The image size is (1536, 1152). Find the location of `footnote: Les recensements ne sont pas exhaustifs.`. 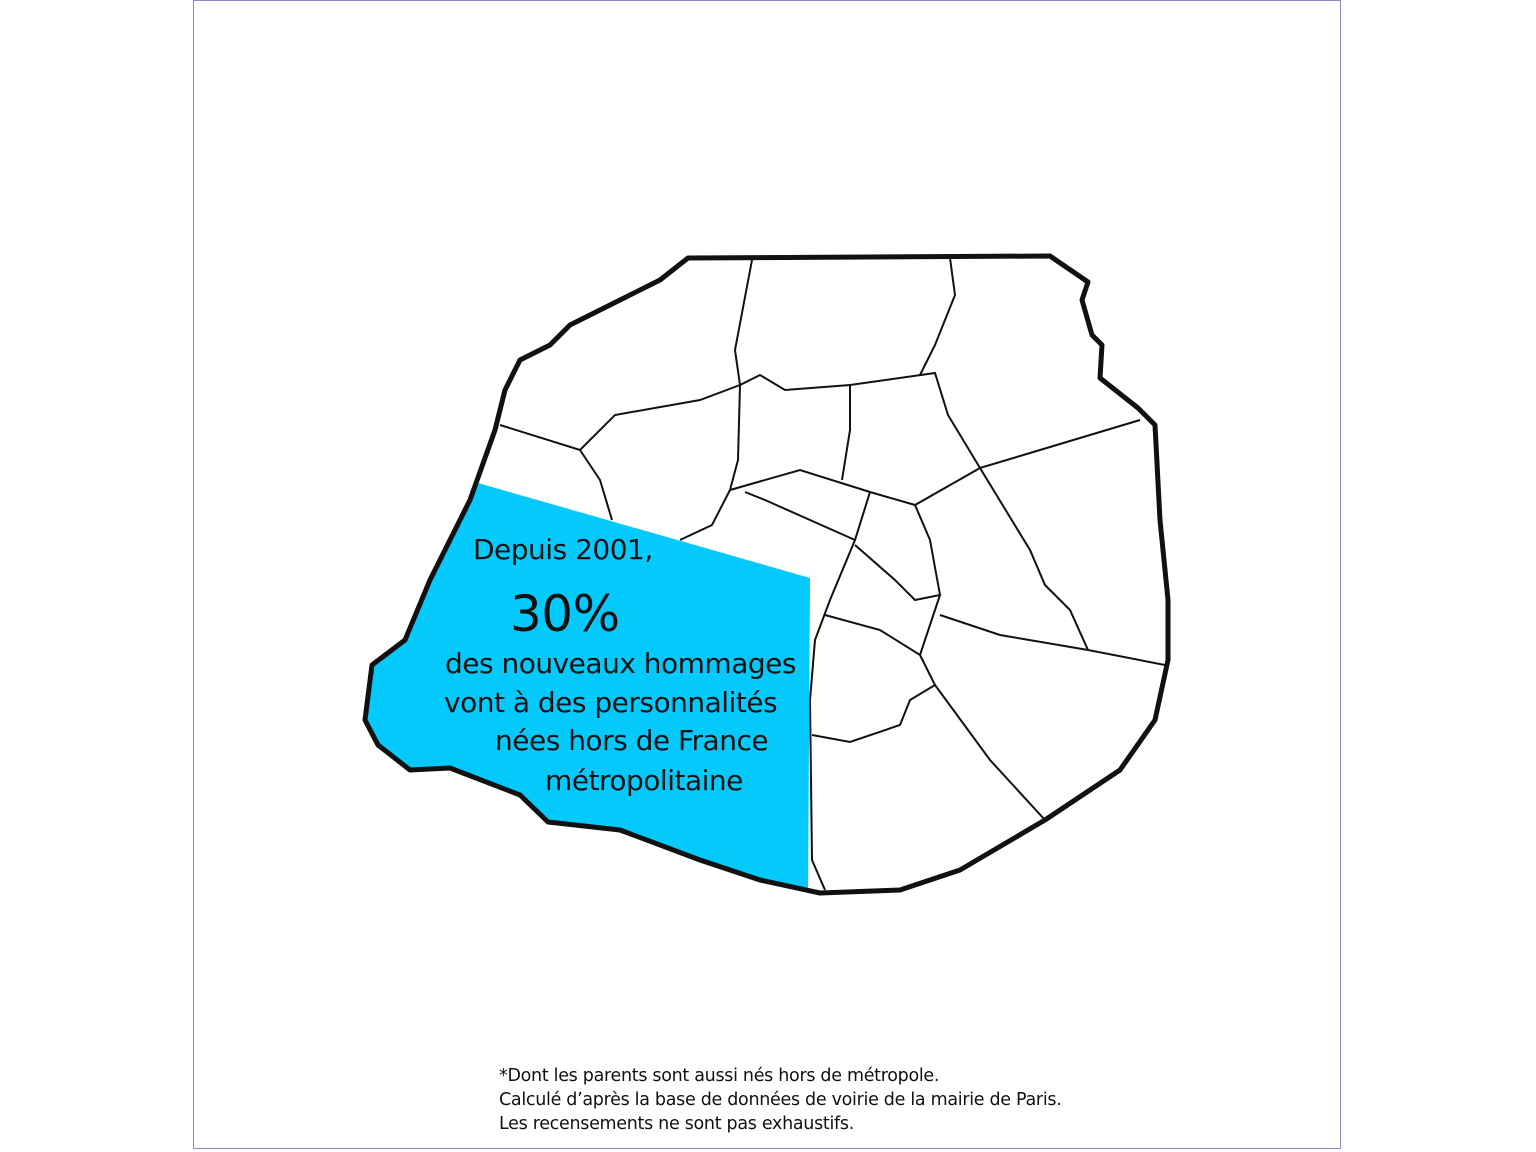

footnote: Les recensements ne sont pas exhaustifs. is located at coordinates (676, 1124).